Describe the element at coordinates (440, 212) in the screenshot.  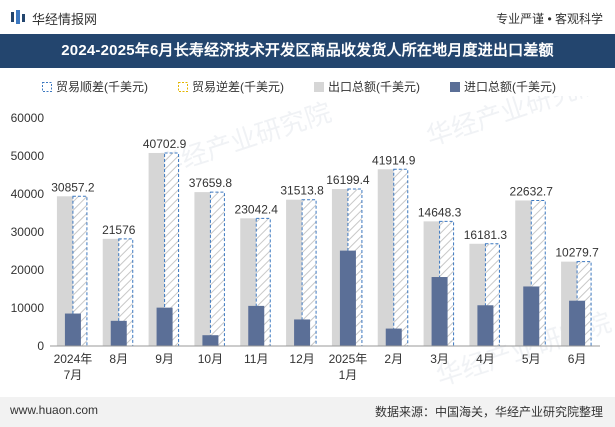
I see `data-label: 14648.3` at that location.